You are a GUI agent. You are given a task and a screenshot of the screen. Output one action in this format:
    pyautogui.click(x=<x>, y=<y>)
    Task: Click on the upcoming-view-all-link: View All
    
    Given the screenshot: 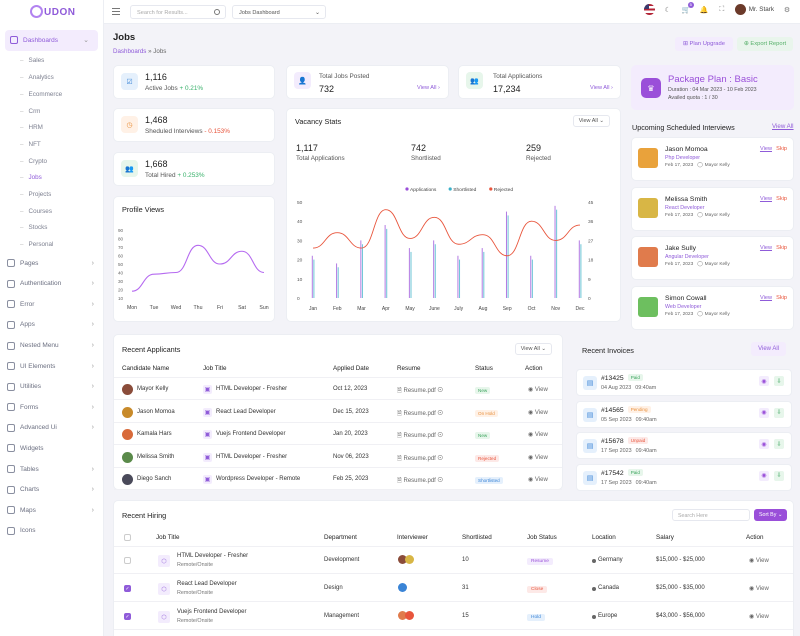 What is the action you would take?
    pyautogui.click(x=783, y=126)
    